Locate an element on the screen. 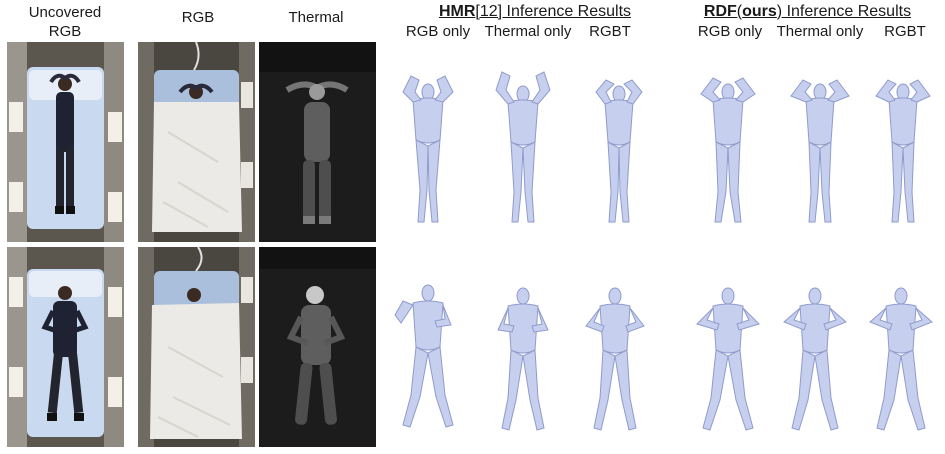 The height and width of the screenshot is (454, 945). rdf-sub-rgbt: RGBT is located at coordinates (905, 31).